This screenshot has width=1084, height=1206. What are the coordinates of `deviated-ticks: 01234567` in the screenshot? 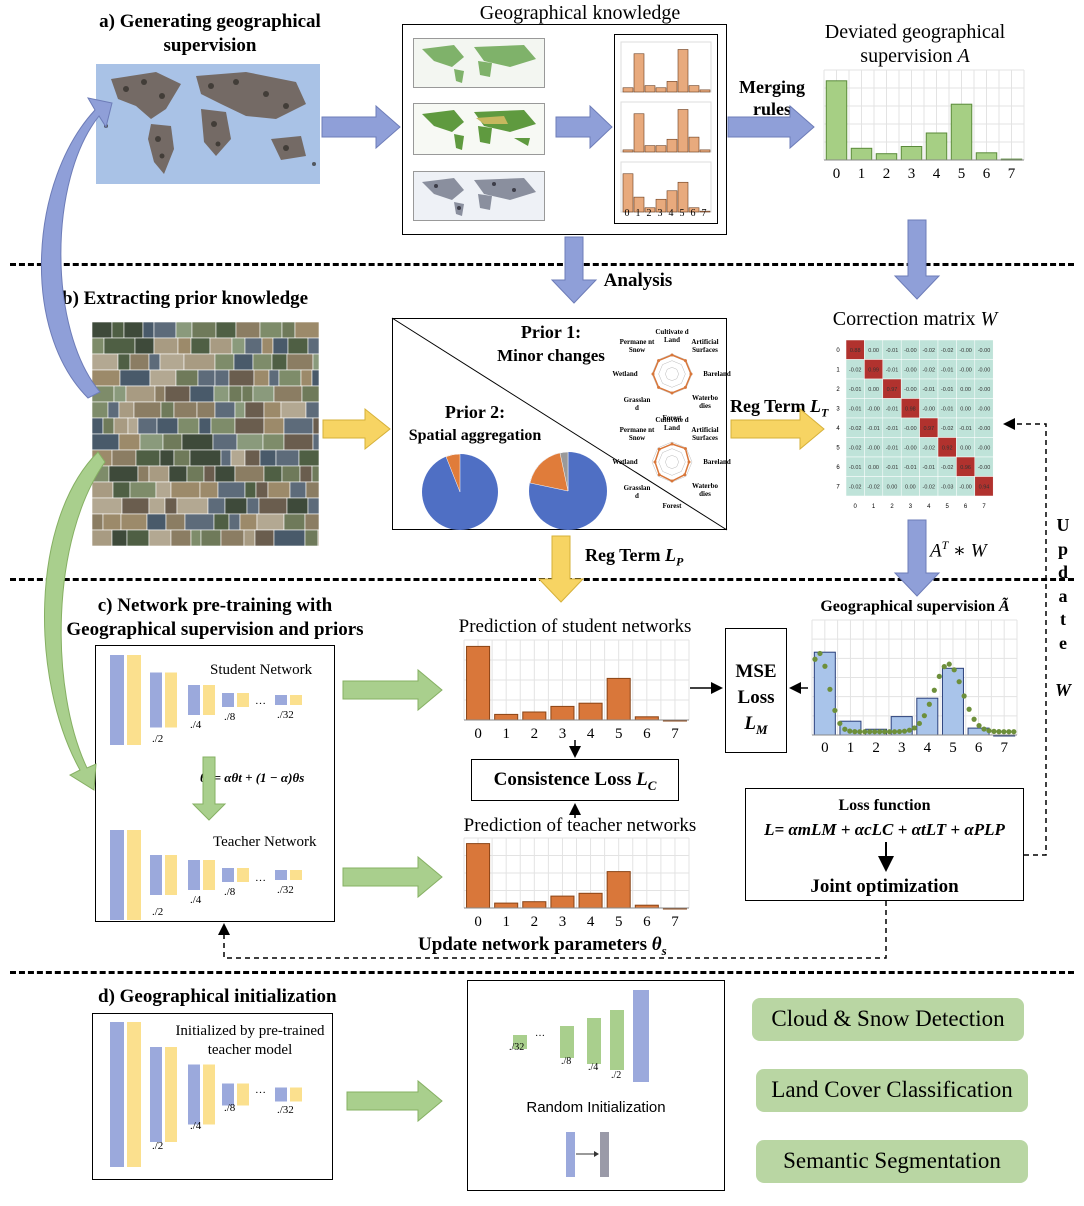 It's located at (924, 176).